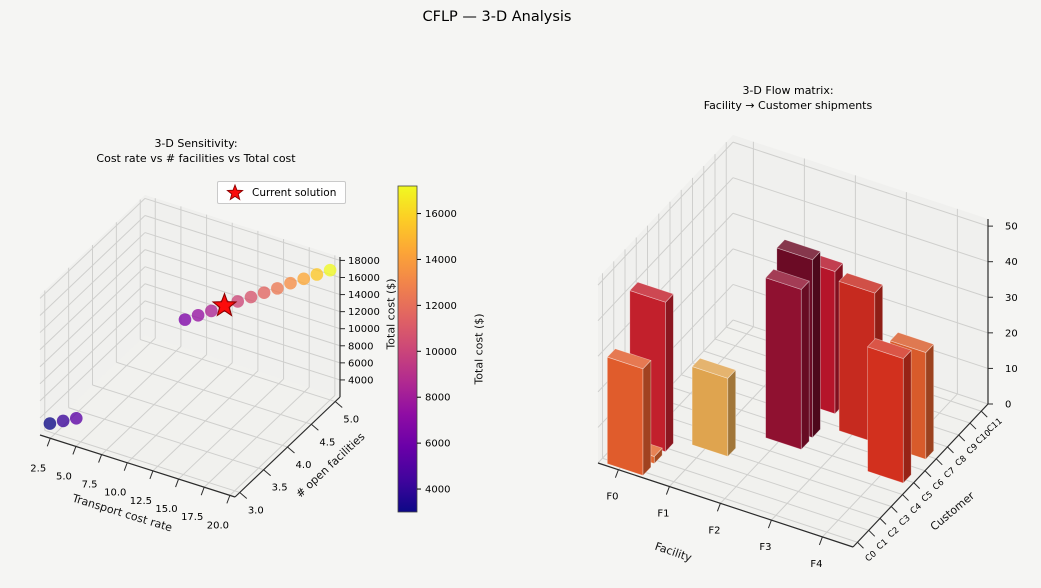 This screenshot has width=1041, height=588. Describe the element at coordinates (256, 510) in the screenshot. I see `svg-text: 3.0` at that location.